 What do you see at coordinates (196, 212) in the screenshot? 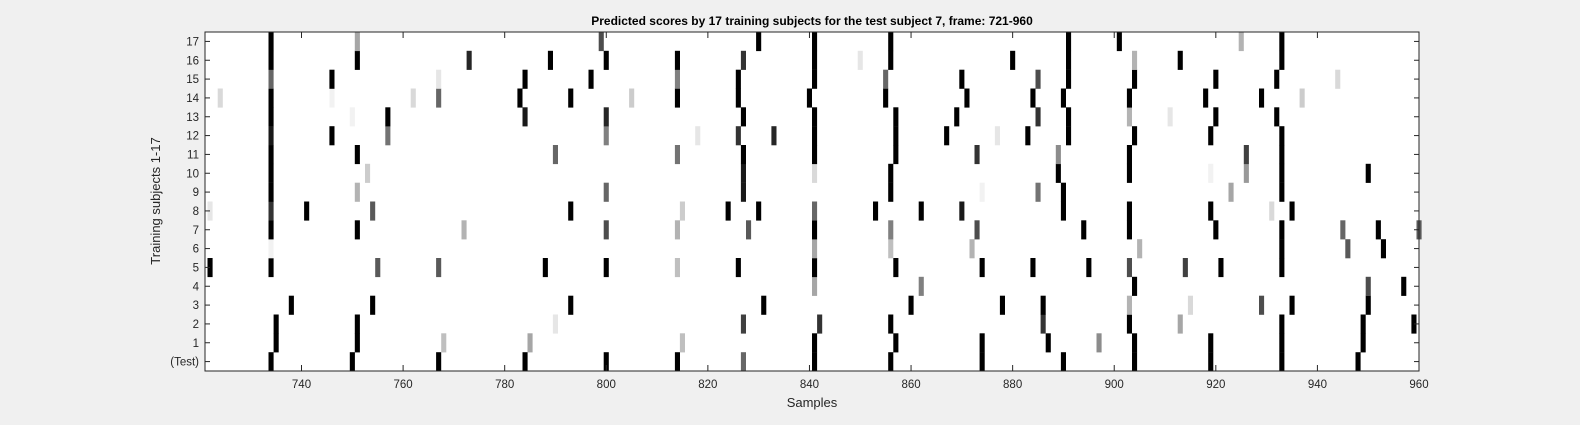
I see `y-tick-label: 8` at bounding box center [196, 212].